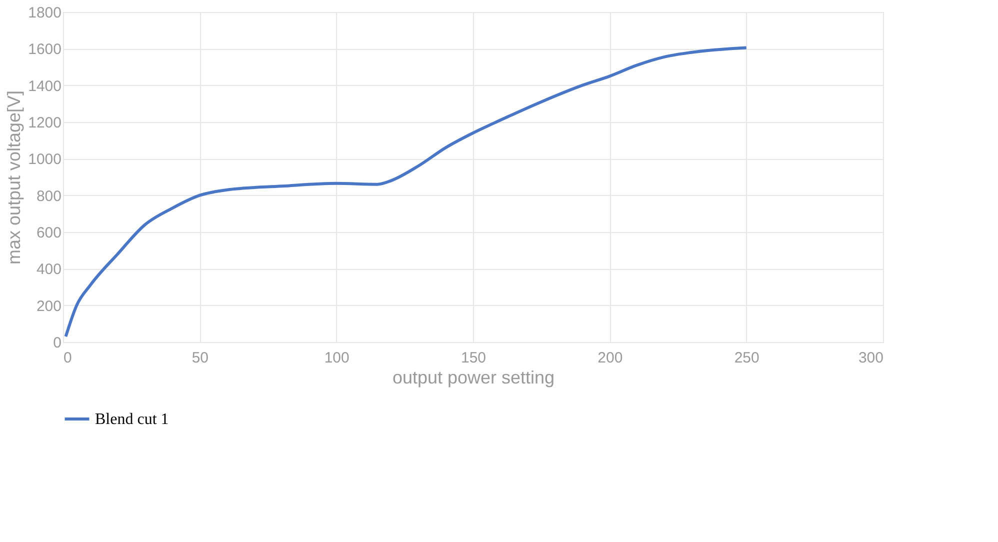 Image resolution: width=998 pixels, height=542 pixels. What do you see at coordinates (49, 306) in the screenshot?
I see `y-tick-label: 200` at bounding box center [49, 306].